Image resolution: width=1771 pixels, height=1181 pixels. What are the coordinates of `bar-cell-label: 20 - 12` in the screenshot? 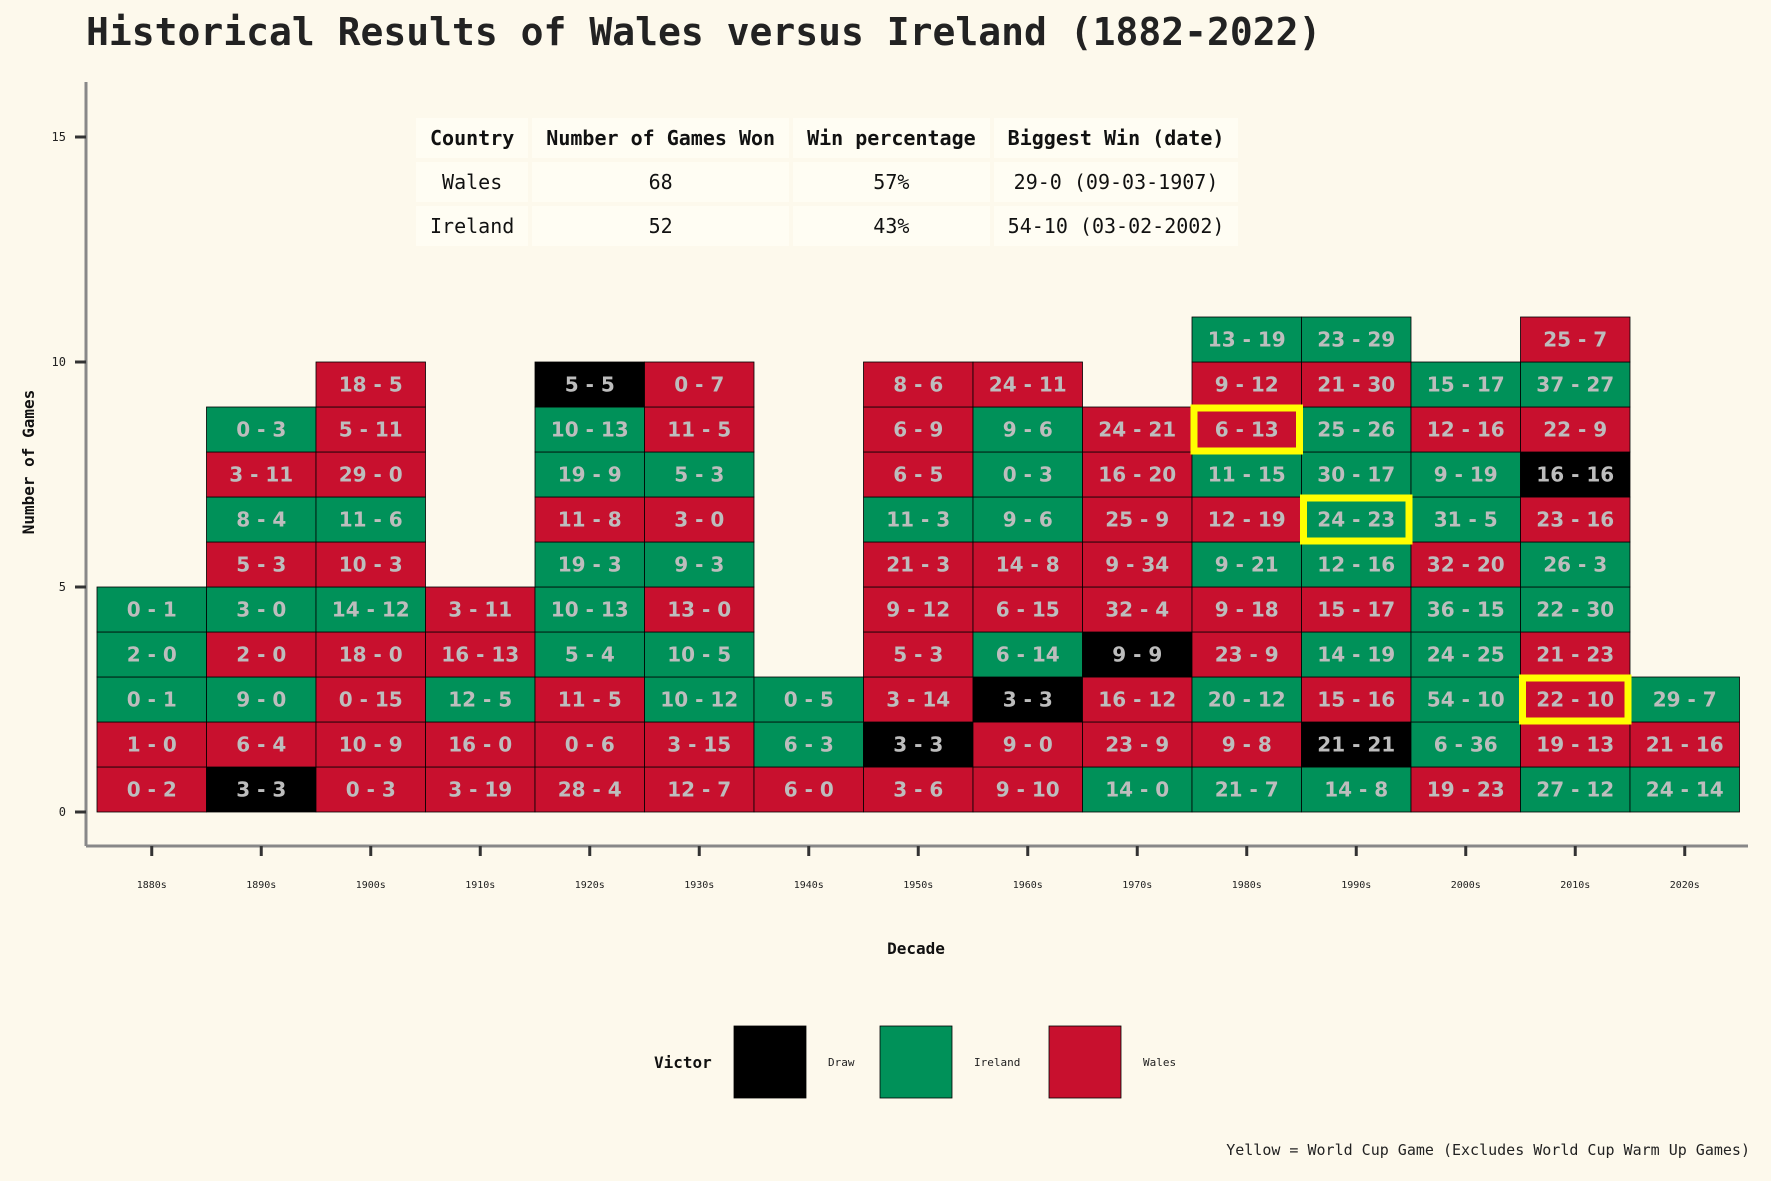 It's located at (1247, 700).